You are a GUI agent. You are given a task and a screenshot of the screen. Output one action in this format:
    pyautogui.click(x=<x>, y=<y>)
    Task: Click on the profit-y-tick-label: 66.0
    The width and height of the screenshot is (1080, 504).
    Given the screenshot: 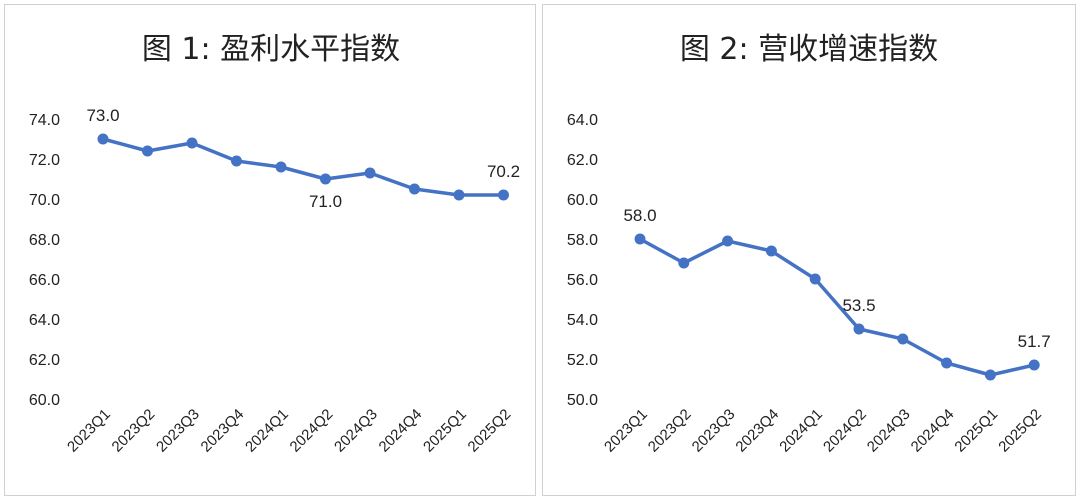 What is the action you would take?
    pyautogui.click(x=44, y=280)
    